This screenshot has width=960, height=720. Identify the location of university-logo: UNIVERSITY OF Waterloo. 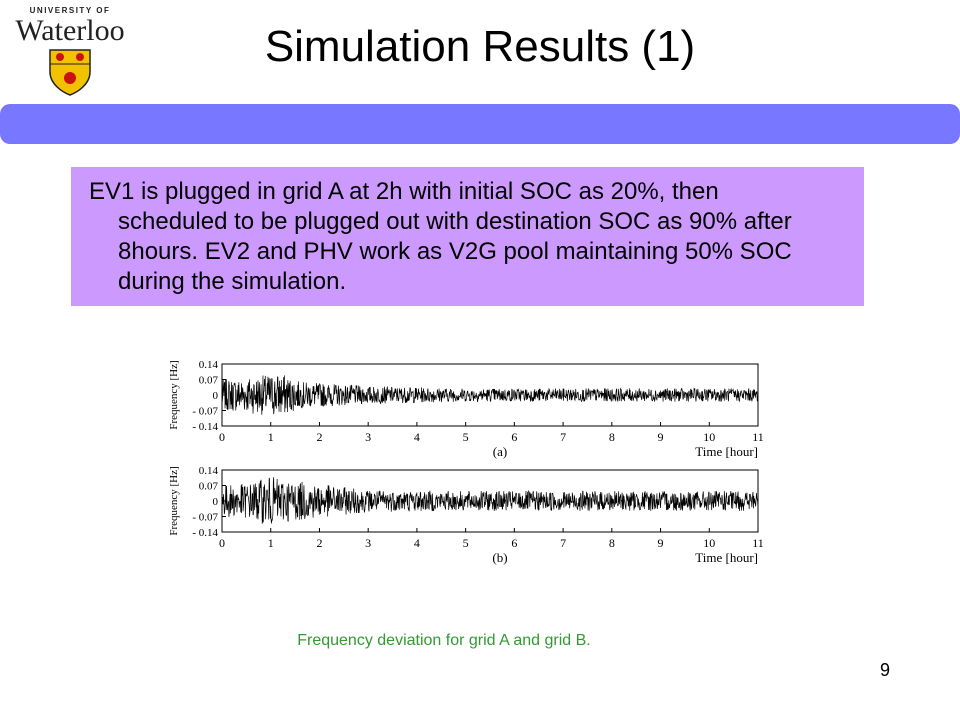
(70, 50).